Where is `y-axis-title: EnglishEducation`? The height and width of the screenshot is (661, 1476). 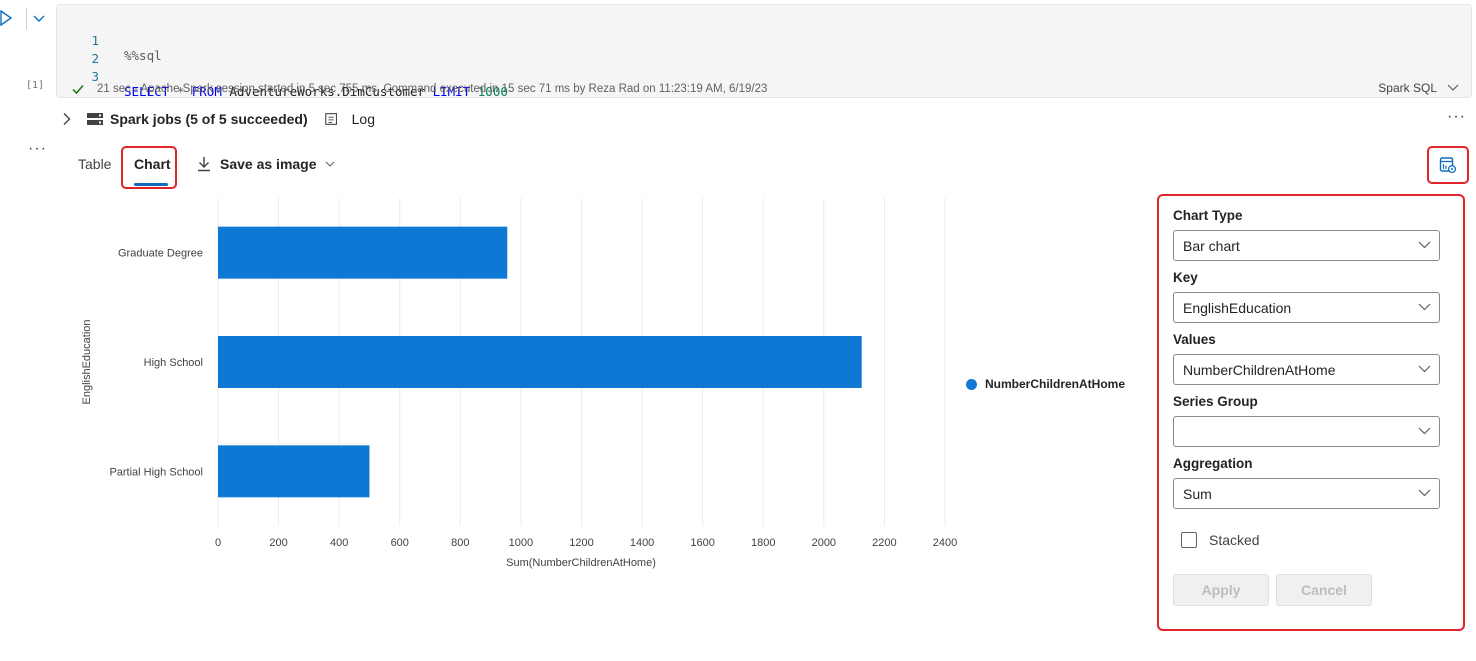
y-axis-title: EnglishEducation is located at coordinates (87, 361).